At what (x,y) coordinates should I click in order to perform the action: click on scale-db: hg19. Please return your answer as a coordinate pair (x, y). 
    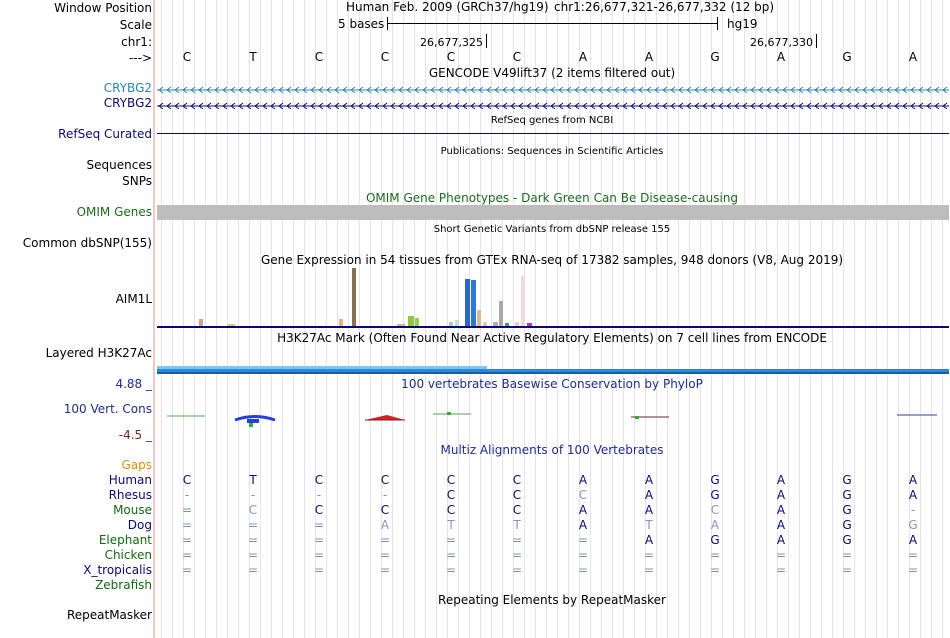
    Looking at the image, I should click on (742, 24).